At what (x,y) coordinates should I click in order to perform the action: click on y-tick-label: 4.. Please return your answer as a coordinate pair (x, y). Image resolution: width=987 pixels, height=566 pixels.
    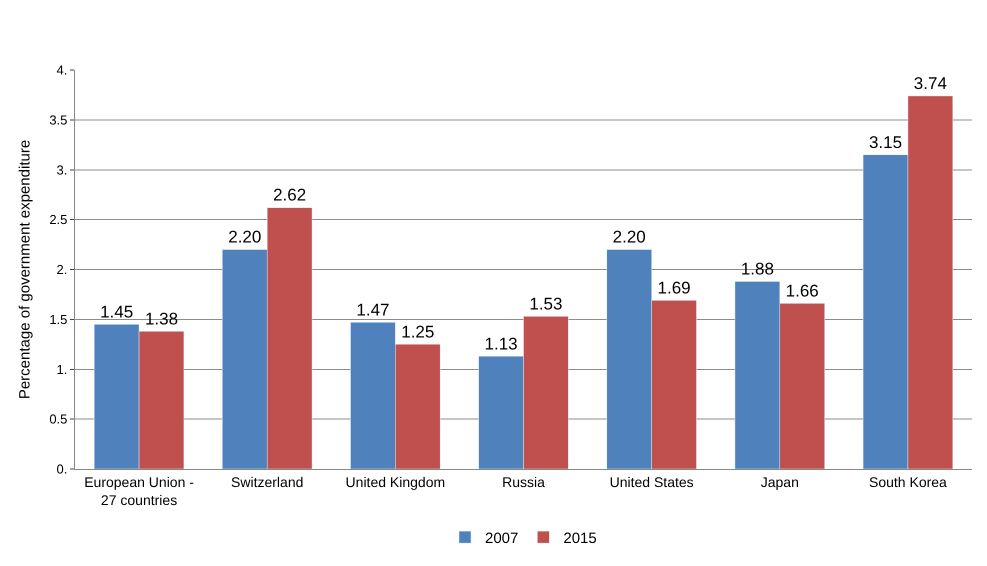
    Looking at the image, I should click on (62, 70).